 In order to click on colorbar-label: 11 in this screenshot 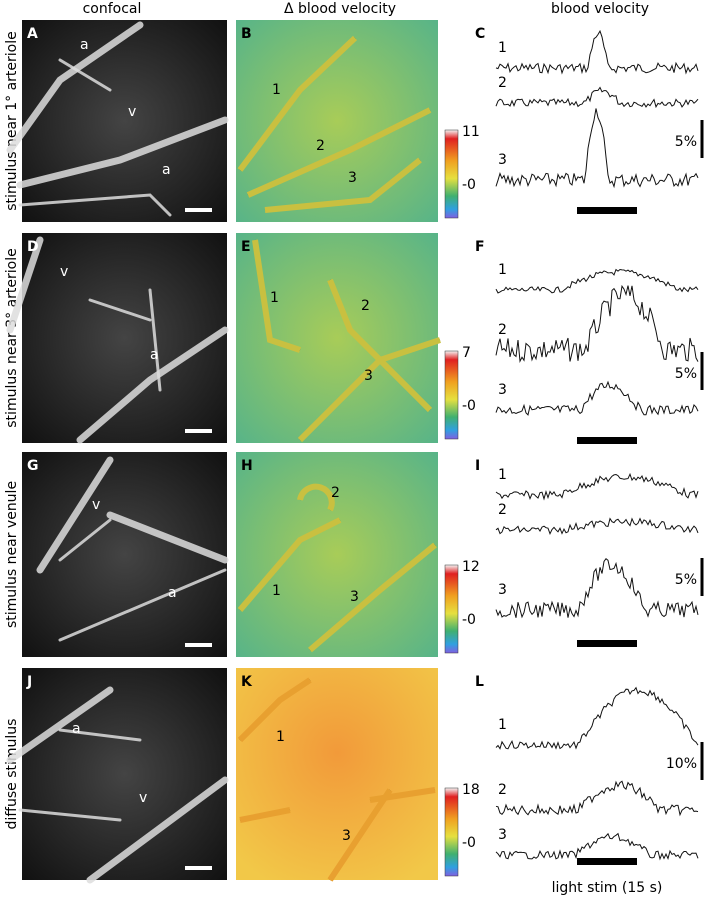, I will do `click(471, 132)`.